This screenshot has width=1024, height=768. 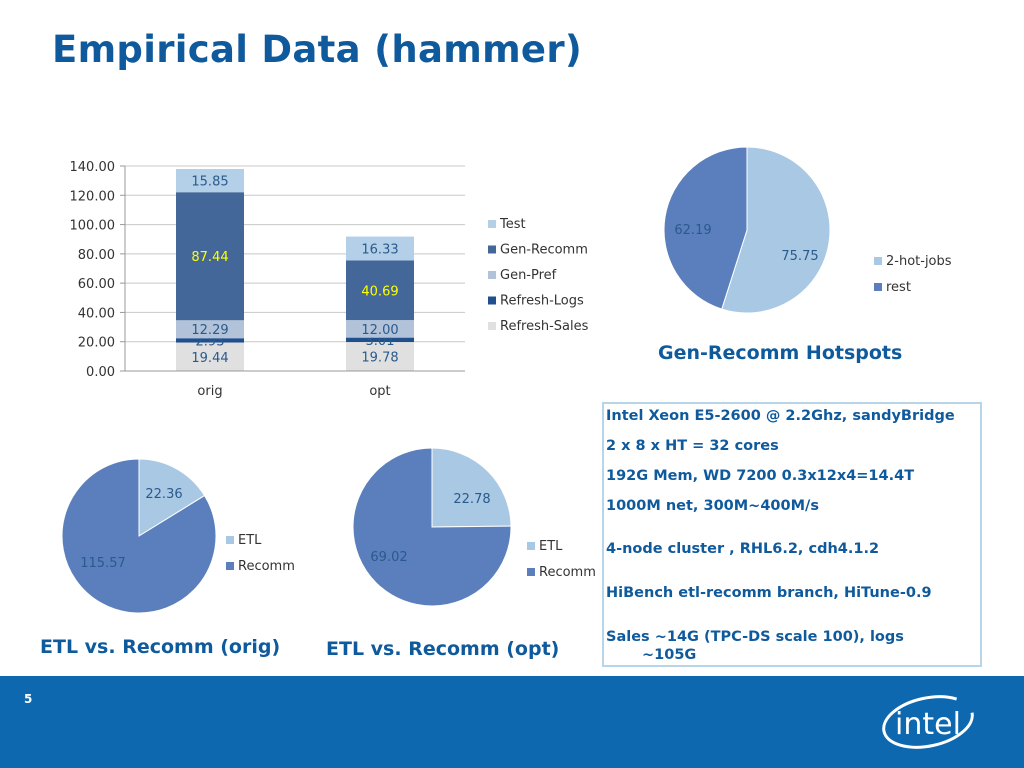 What do you see at coordinates (443, 649) in the screenshot?
I see `etl-opt-pie-title: ETL vs. Recomm (opt)` at bounding box center [443, 649].